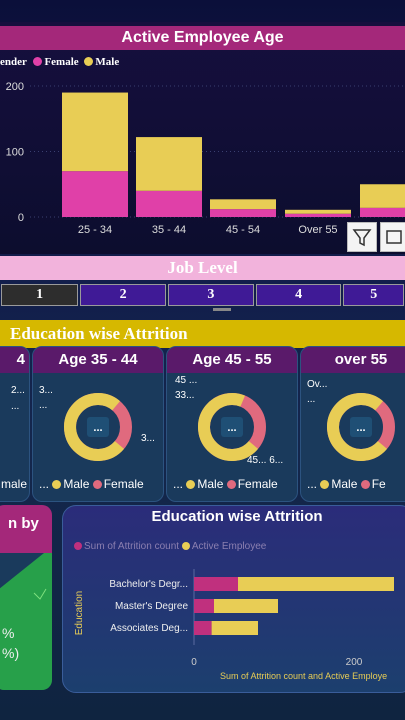 This screenshot has width=405, height=720. Describe the element at coordinates (132, 546) in the screenshot. I see `legend-attrition: Sum of Attrition count` at that location.